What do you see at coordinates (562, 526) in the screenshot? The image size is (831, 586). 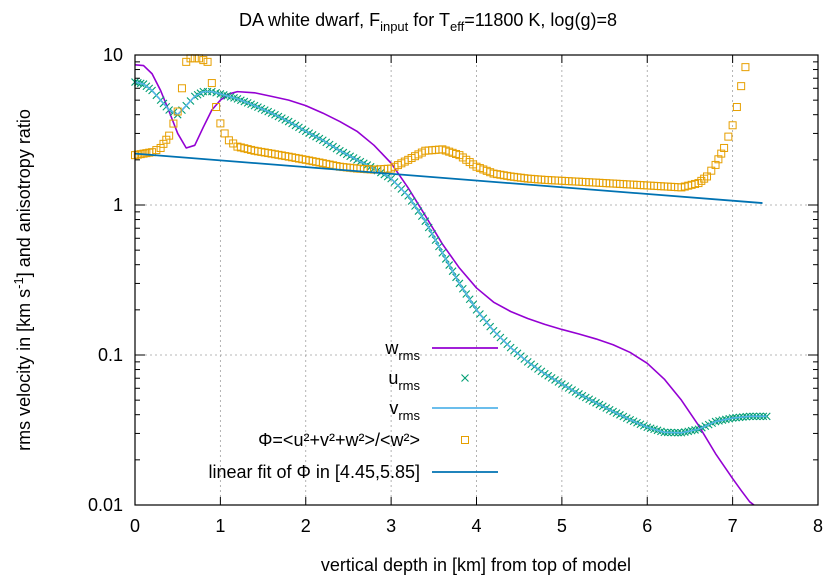 I see `x-tick-label: 5` at bounding box center [562, 526].